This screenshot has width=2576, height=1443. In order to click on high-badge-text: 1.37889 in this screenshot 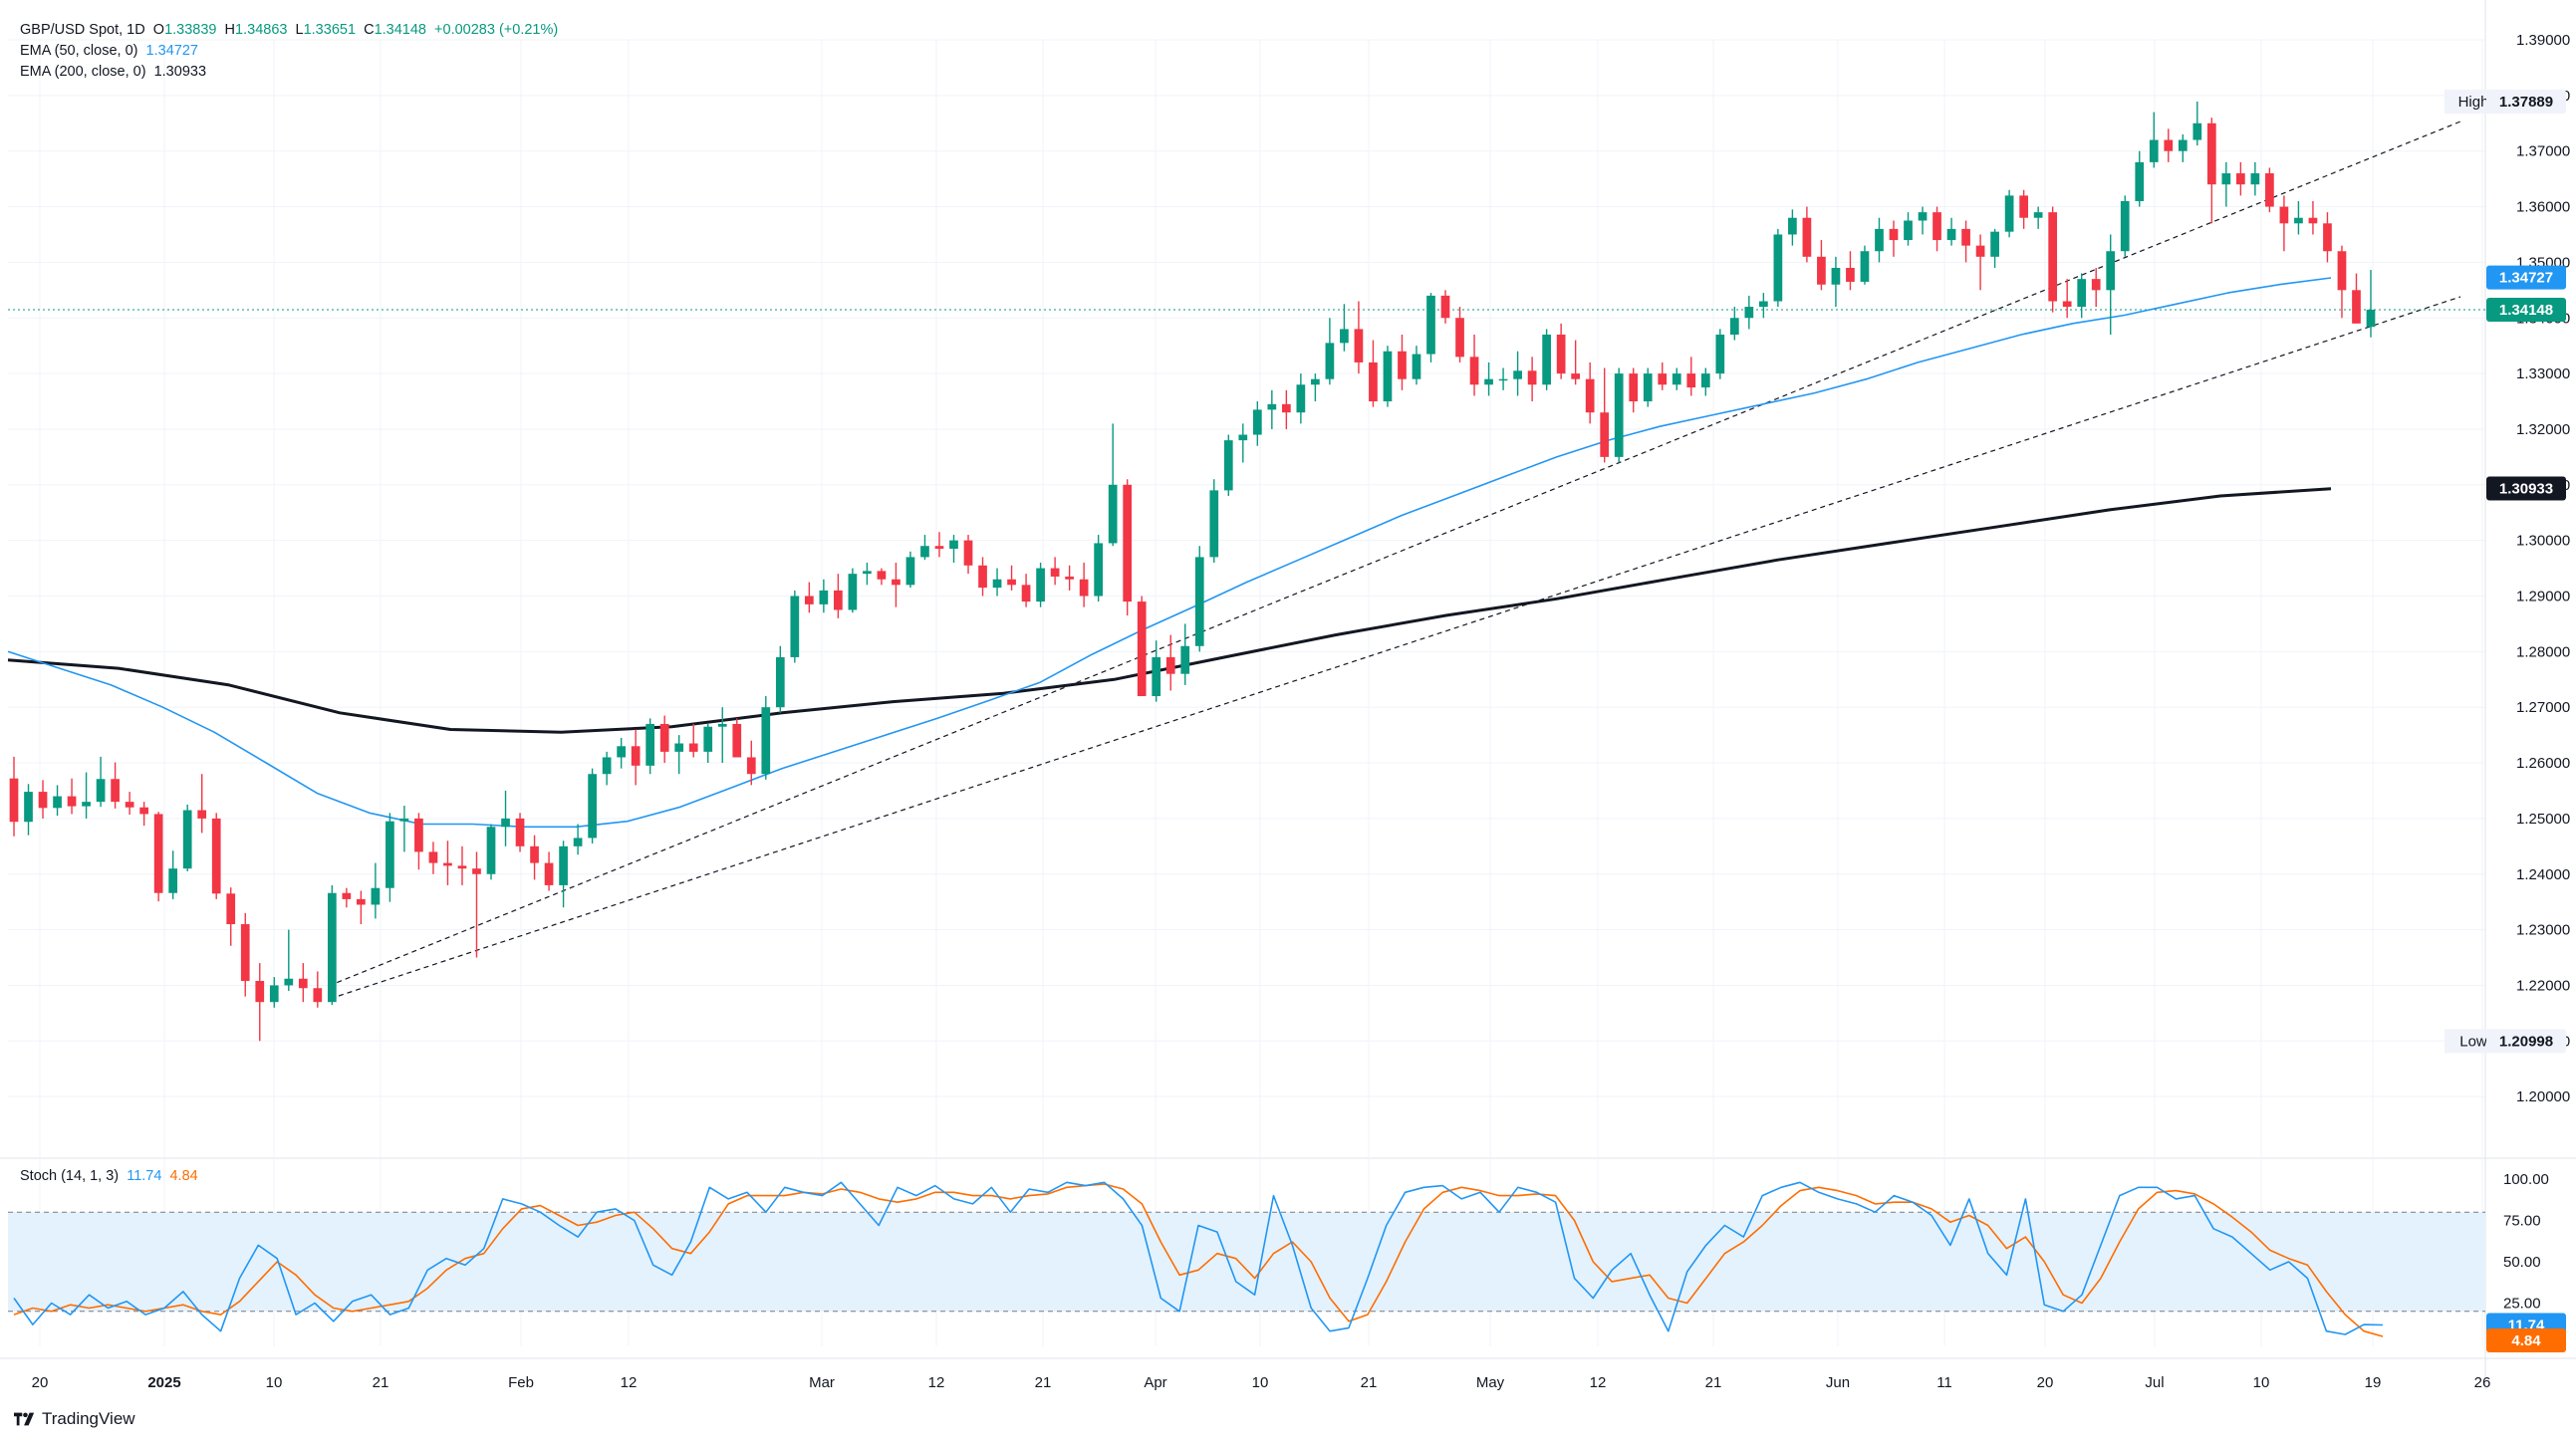, I will do `click(2526, 102)`.